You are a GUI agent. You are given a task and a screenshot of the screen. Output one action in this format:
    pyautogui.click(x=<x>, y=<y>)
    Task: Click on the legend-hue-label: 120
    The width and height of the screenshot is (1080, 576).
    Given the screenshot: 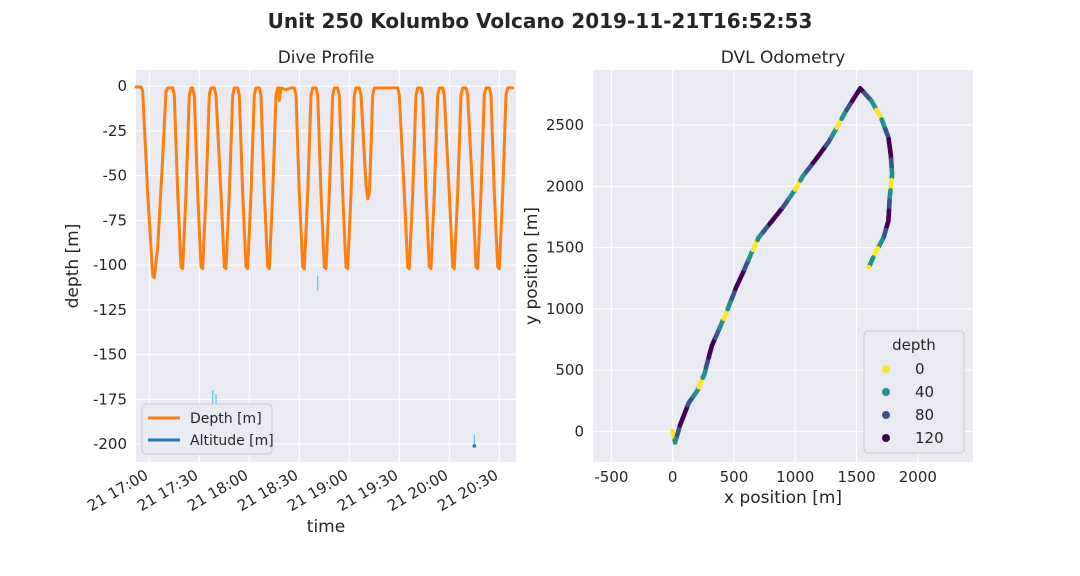 What is the action you would take?
    pyautogui.click(x=929, y=438)
    